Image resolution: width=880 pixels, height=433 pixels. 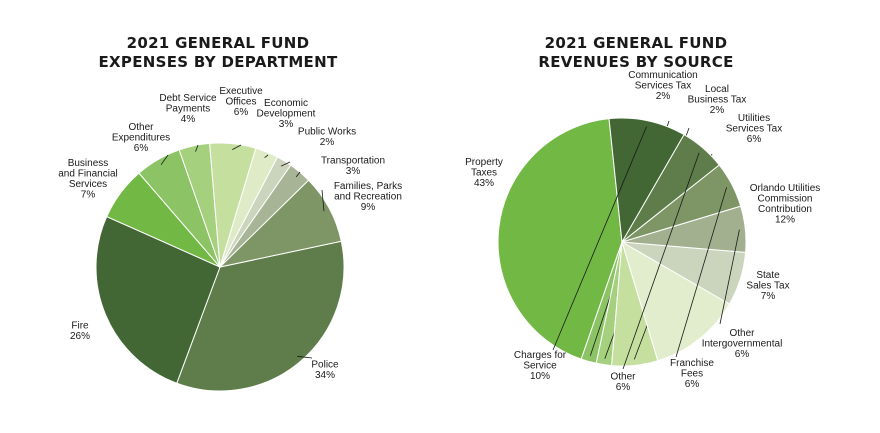 What do you see at coordinates (540, 366) in the screenshot?
I see `slice-label-charges-for-service: Charges for Service 10%` at bounding box center [540, 366].